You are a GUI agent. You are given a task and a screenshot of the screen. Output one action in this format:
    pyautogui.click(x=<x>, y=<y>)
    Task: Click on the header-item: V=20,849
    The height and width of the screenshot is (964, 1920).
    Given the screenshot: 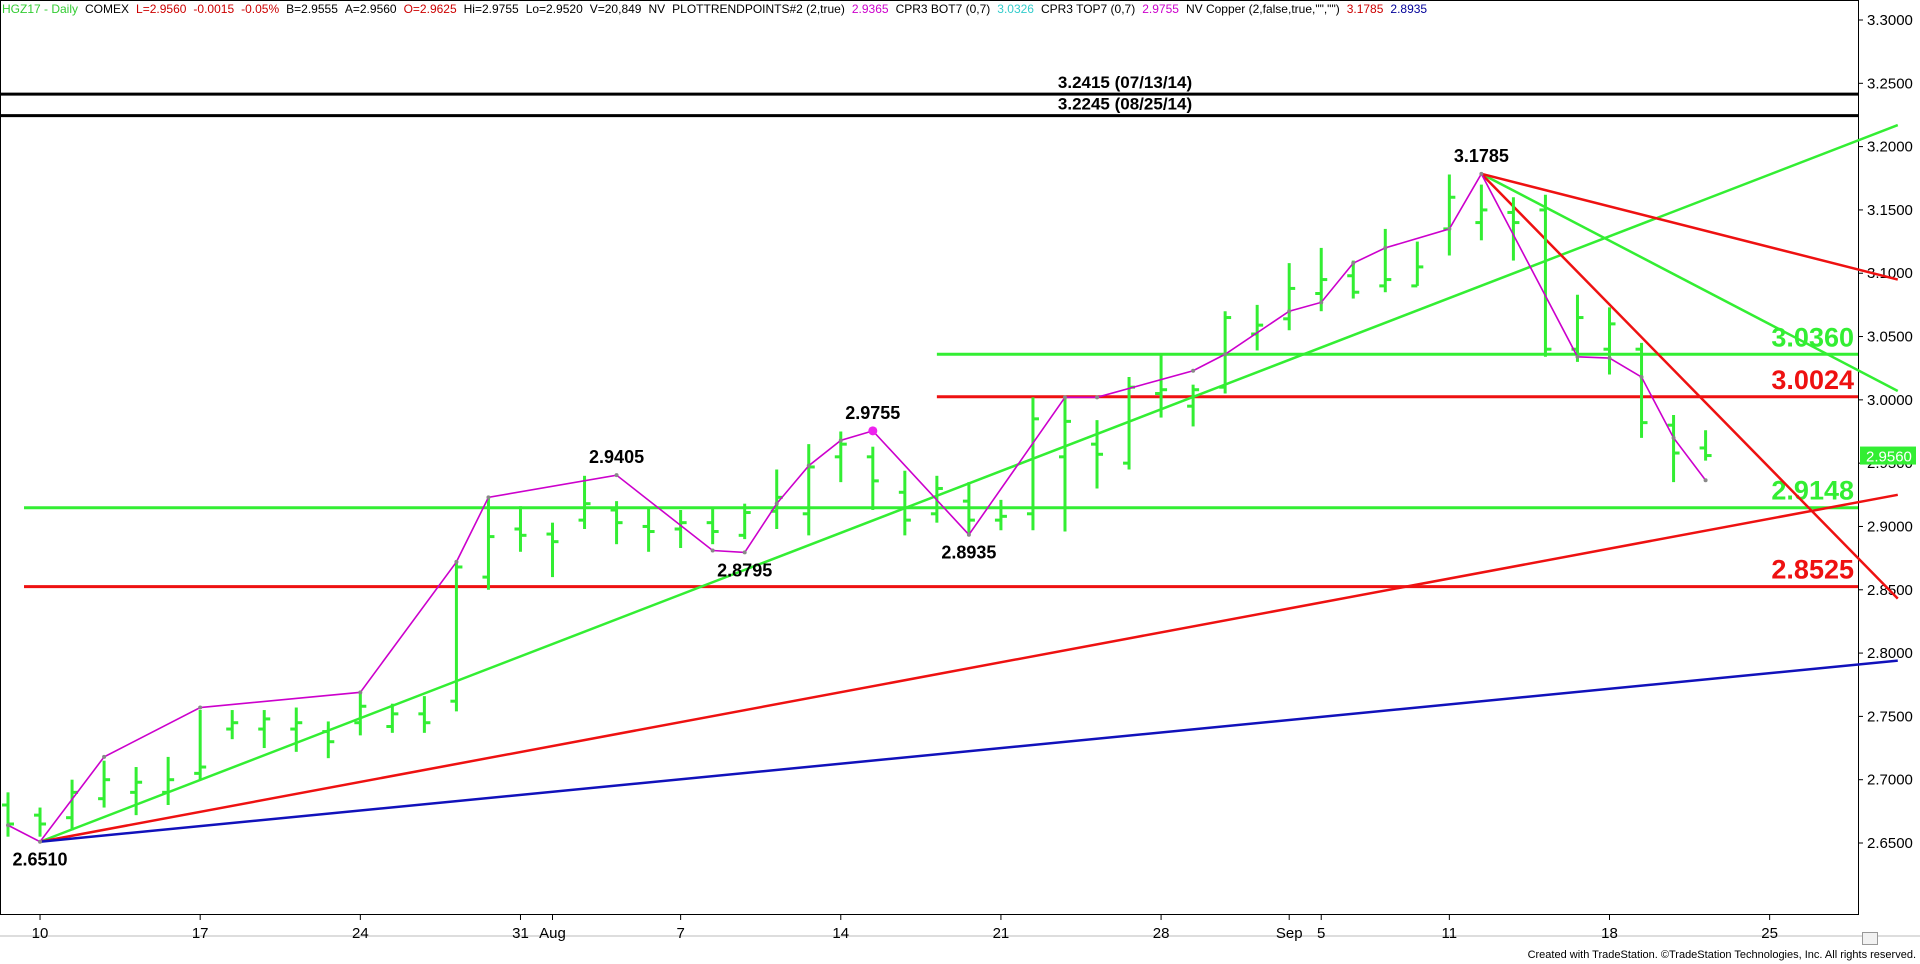 What is the action you would take?
    pyautogui.click(x=615, y=9)
    